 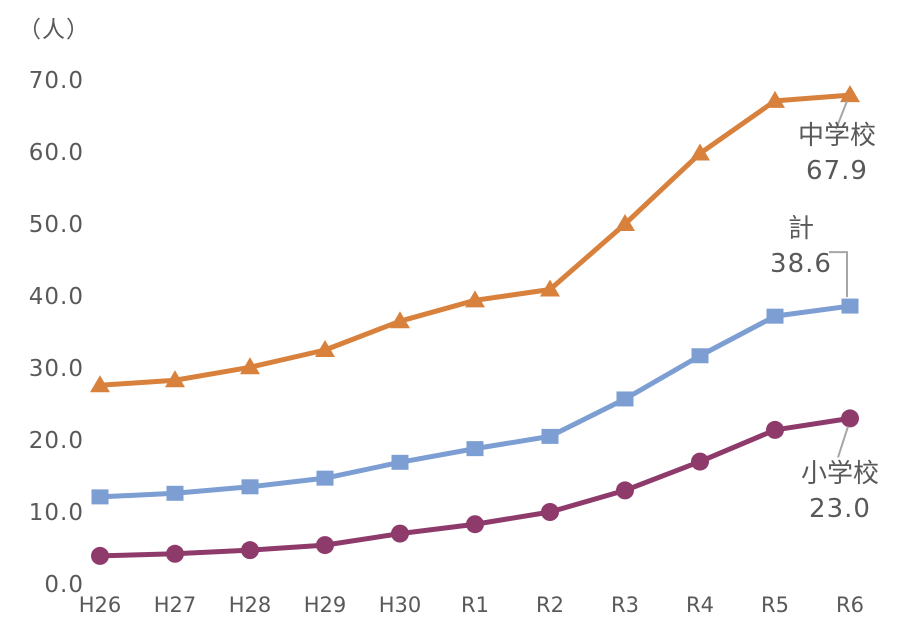 What do you see at coordinates (801, 264) in the screenshot?
I see `series-end-value-total: 38.6` at bounding box center [801, 264].